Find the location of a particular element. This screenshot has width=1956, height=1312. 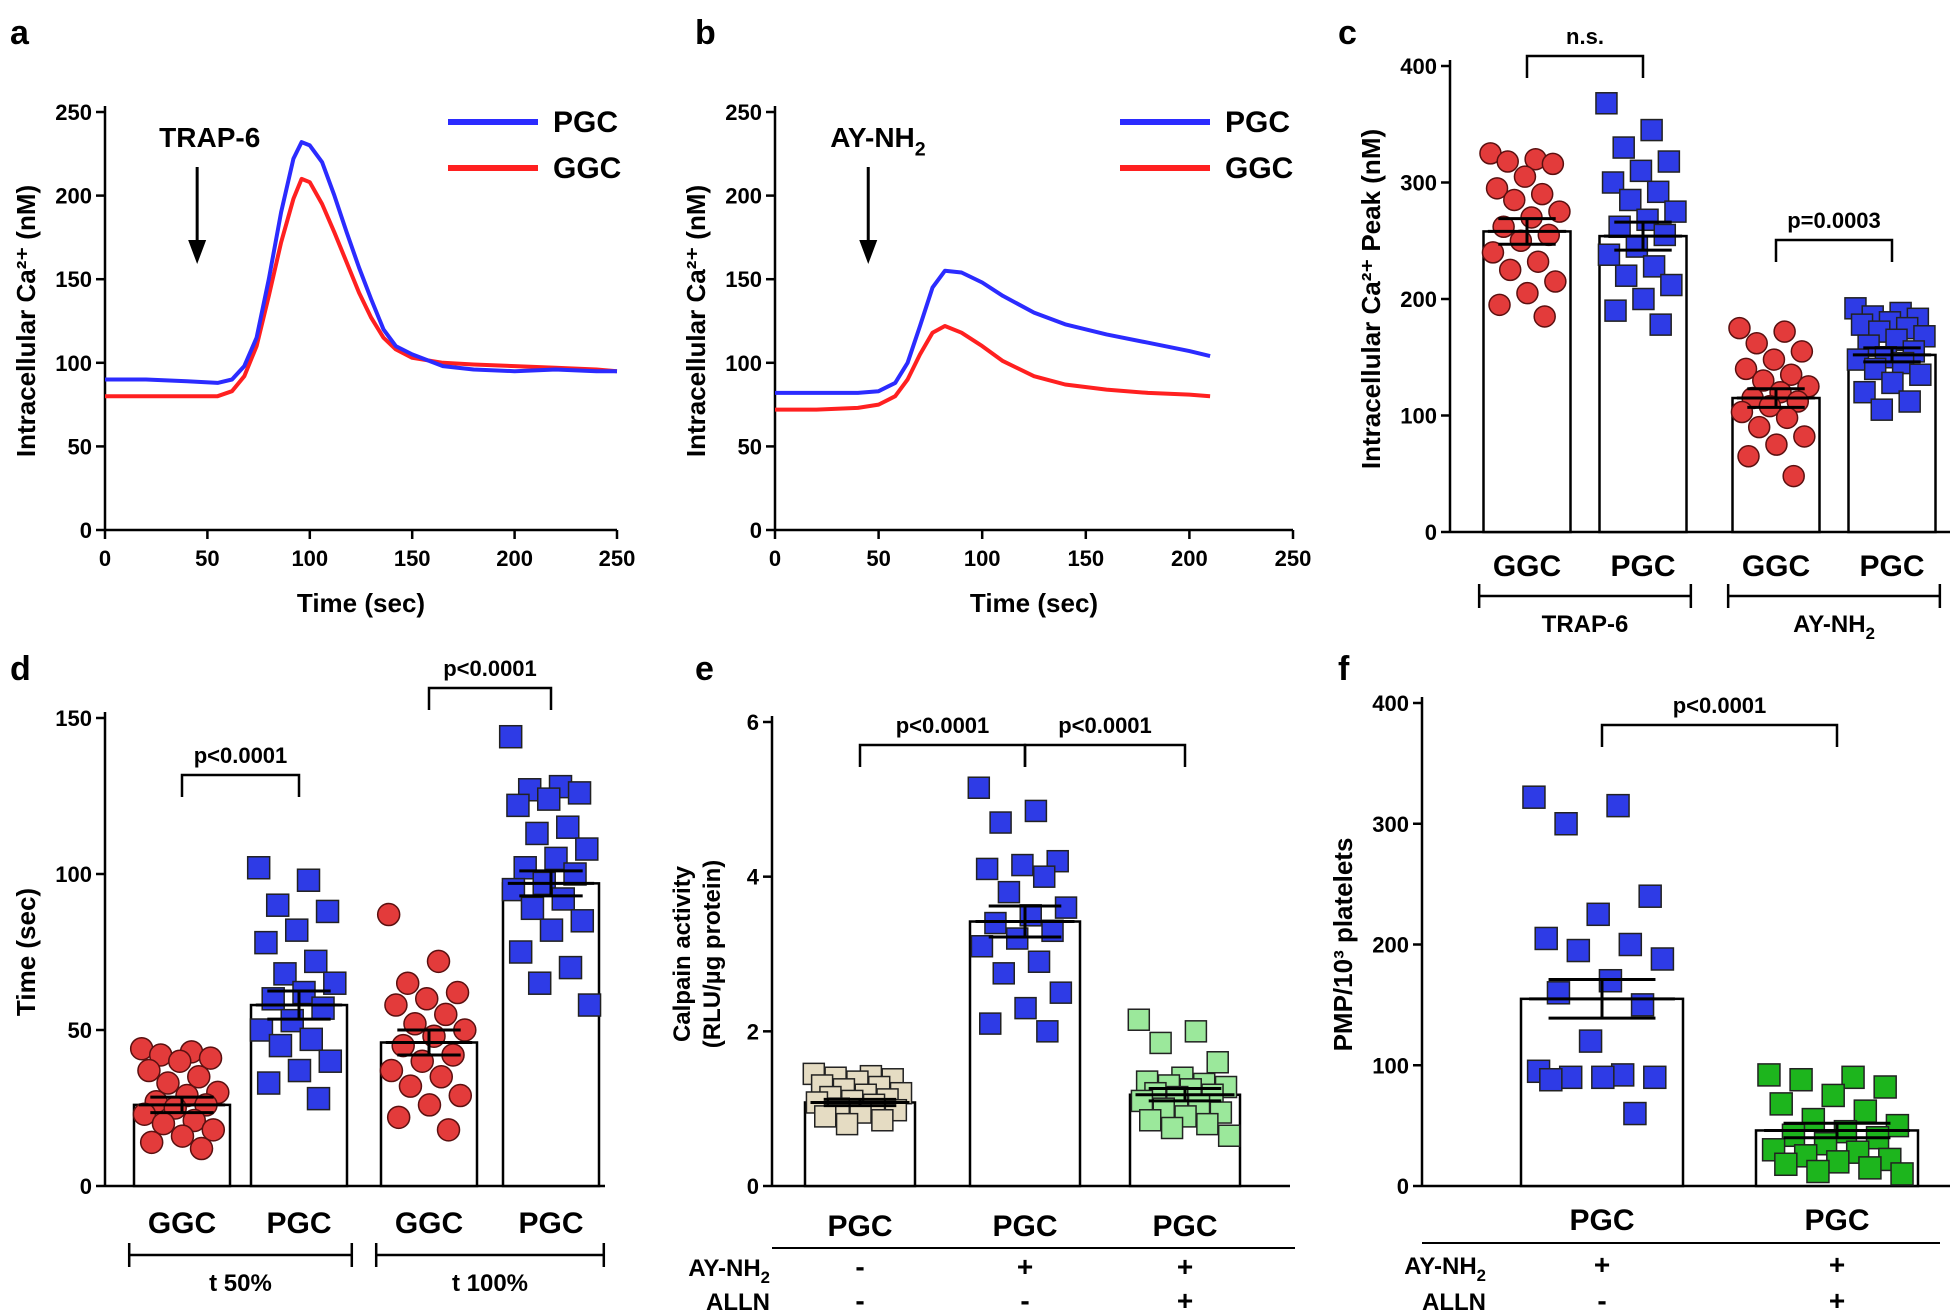

panel-f-treatment-value: + is located at coordinates (1837, 1264).